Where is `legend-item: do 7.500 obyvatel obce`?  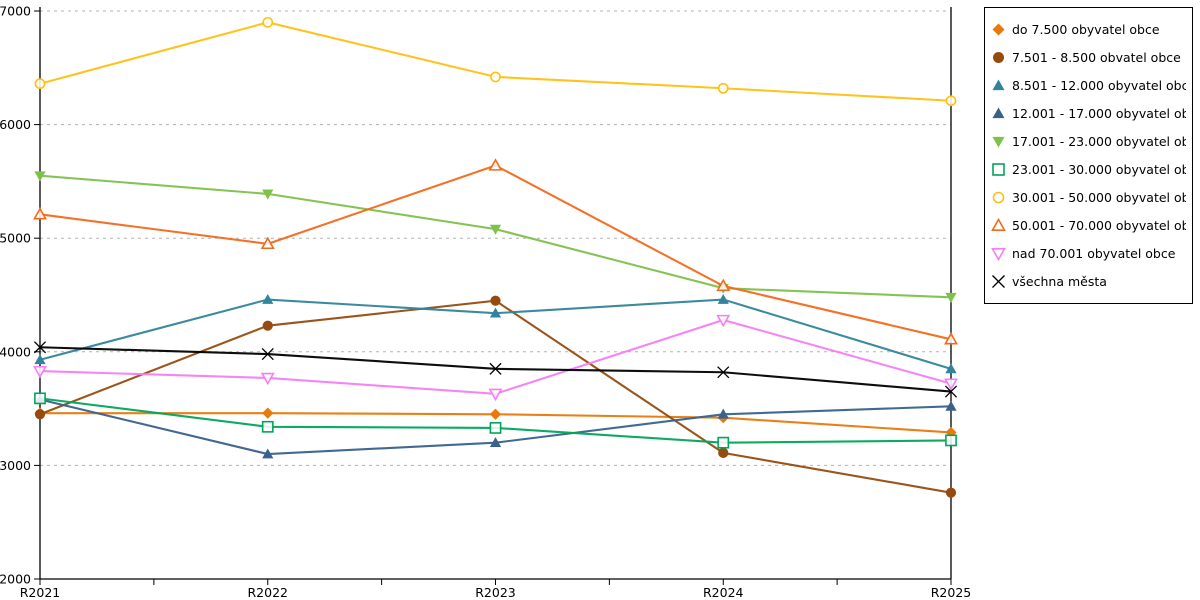
legend-item: do 7.500 obyvatel obce is located at coordinates (1088, 29).